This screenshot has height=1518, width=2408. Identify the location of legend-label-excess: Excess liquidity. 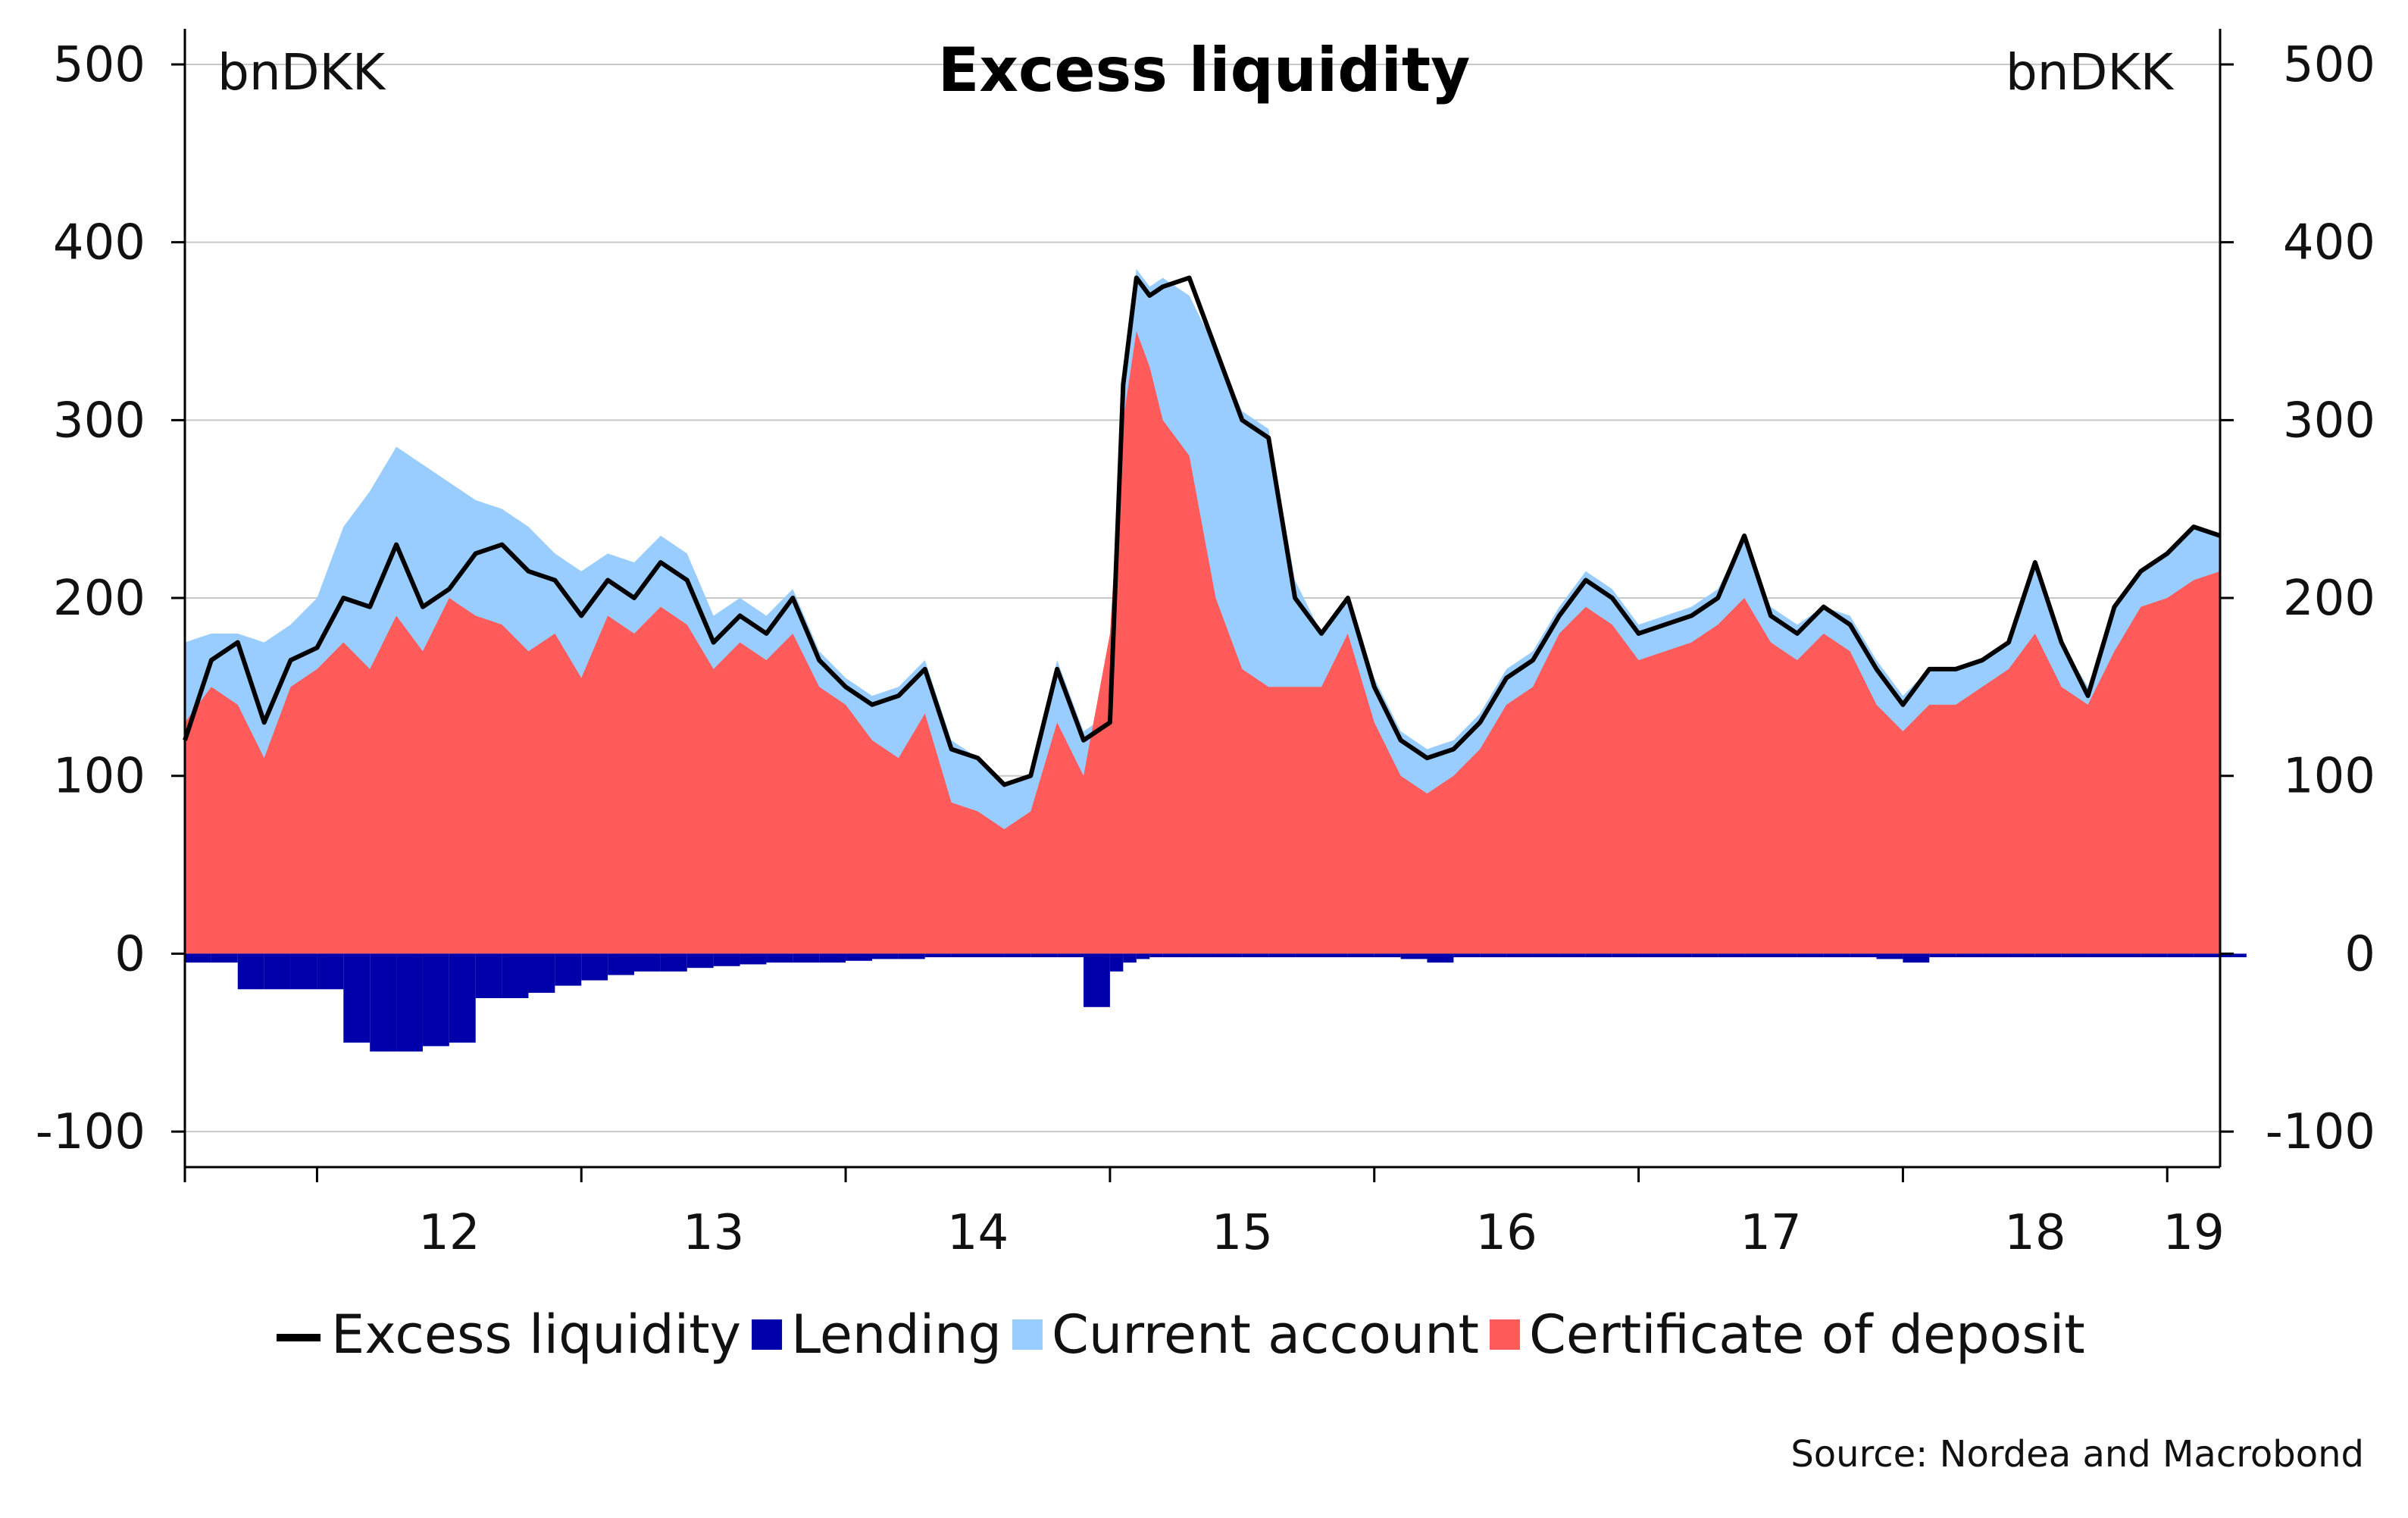
(536, 1335).